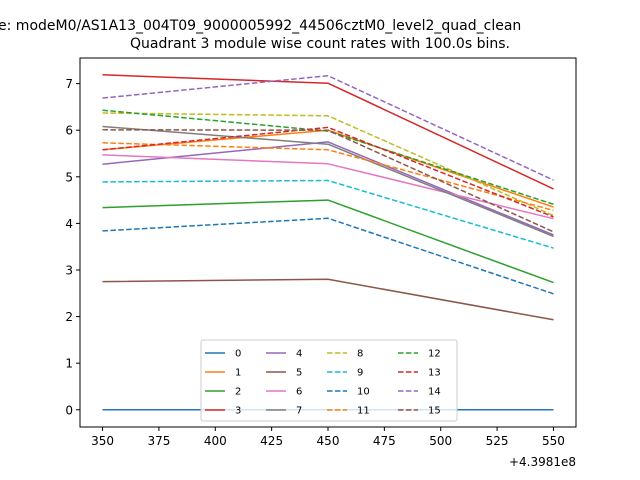 The width and height of the screenshot is (640, 480). Describe the element at coordinates (69, 131) in the screenshot. I see `y-tick-label: 6` at that location.